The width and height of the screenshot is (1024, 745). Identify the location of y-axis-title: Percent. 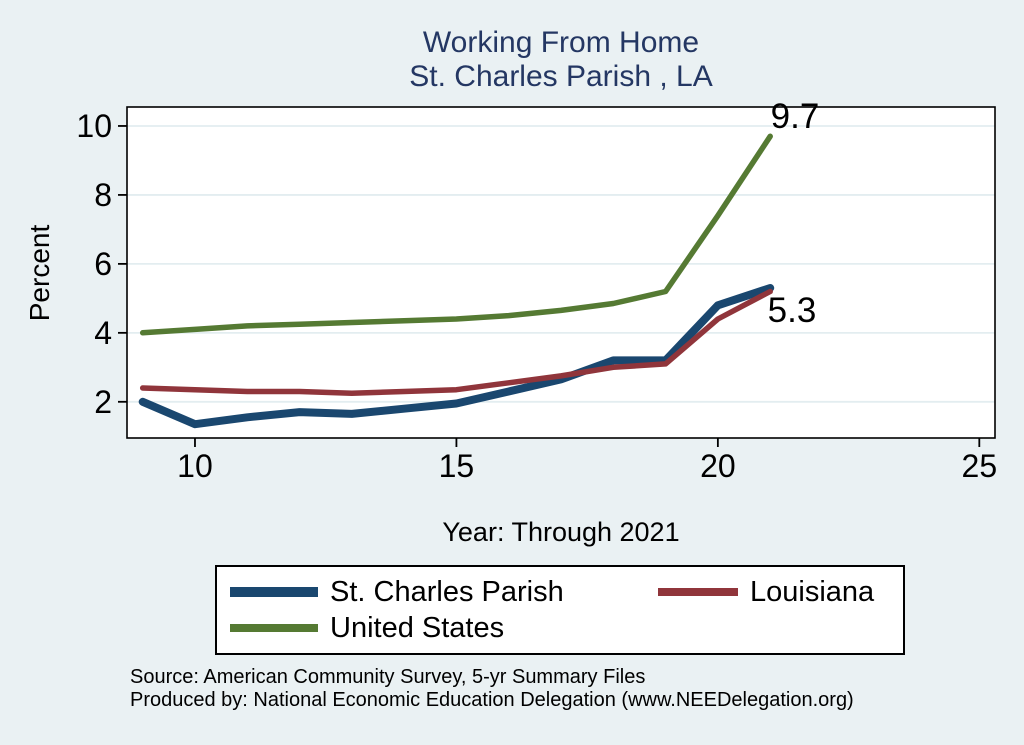
(39, 273).